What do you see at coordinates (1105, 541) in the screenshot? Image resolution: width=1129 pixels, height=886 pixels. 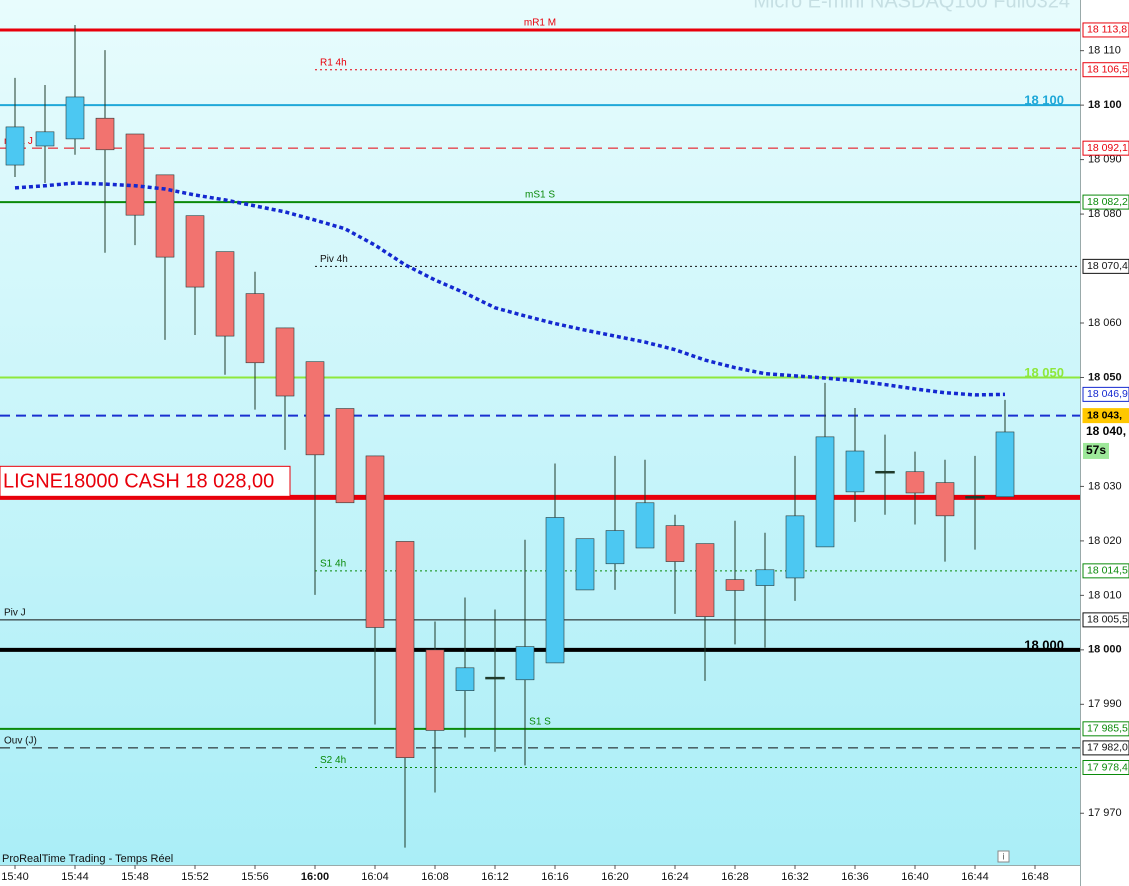 I see `y-tick-label: 18 020` at bounding box center [1105, 541].